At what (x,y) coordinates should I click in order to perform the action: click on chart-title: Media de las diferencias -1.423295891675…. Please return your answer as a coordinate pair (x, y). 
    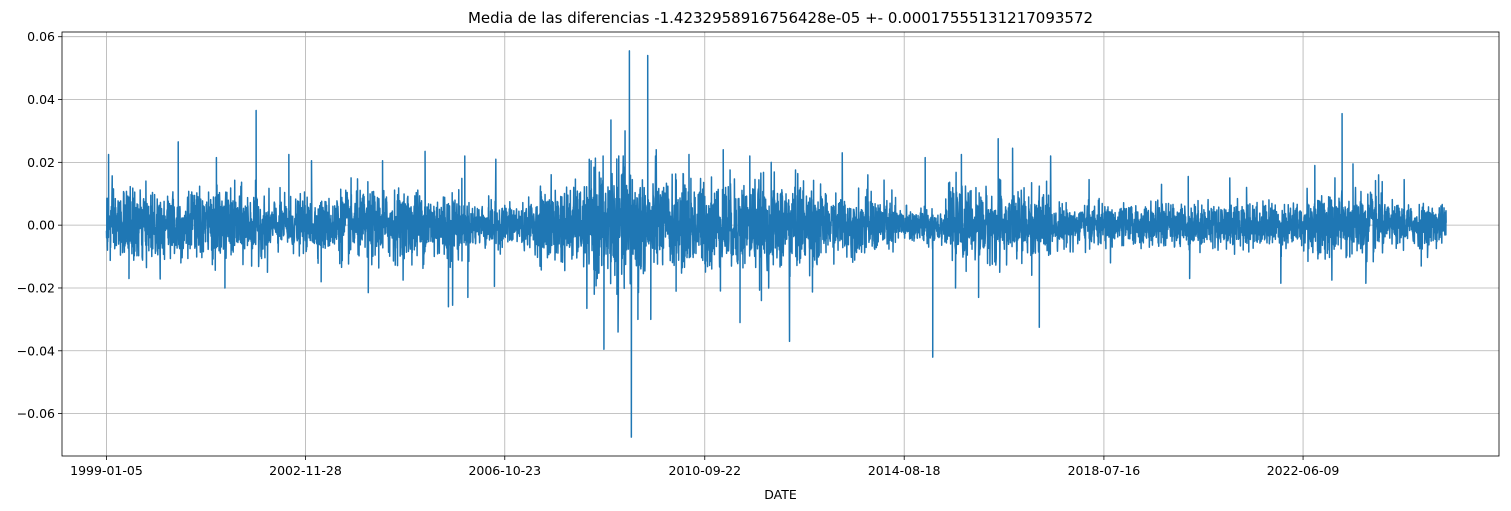
    Looking at the image, I should click on (780, 18).